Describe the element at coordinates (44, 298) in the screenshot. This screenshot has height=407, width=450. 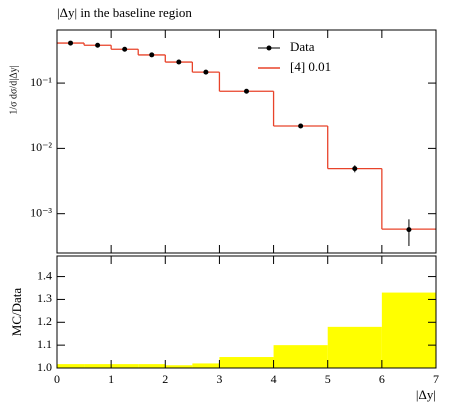
I see `ratio-y-tick-label: 1.3` at that location.